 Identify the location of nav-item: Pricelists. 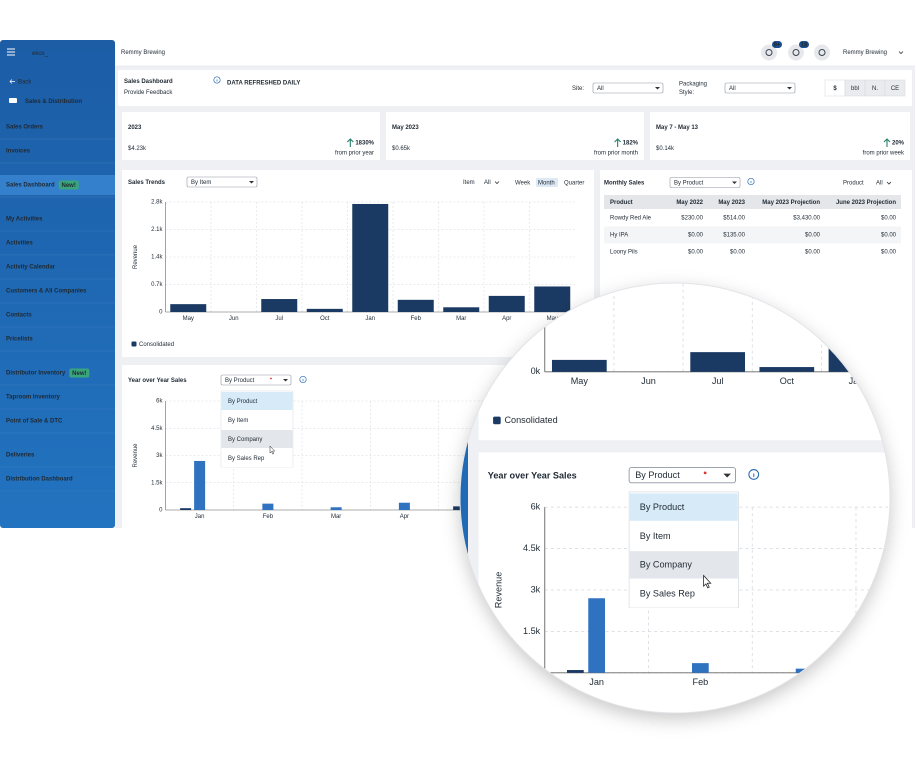
(19, 340).